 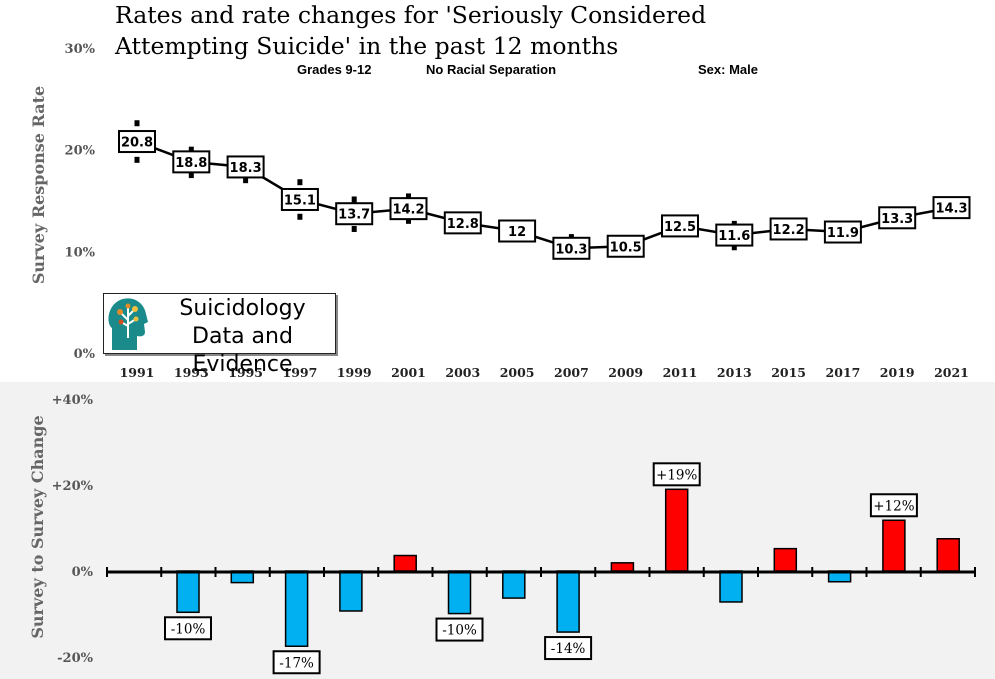 I want to click on y-tick-label-top: 20%, so click(x=80, y=151).